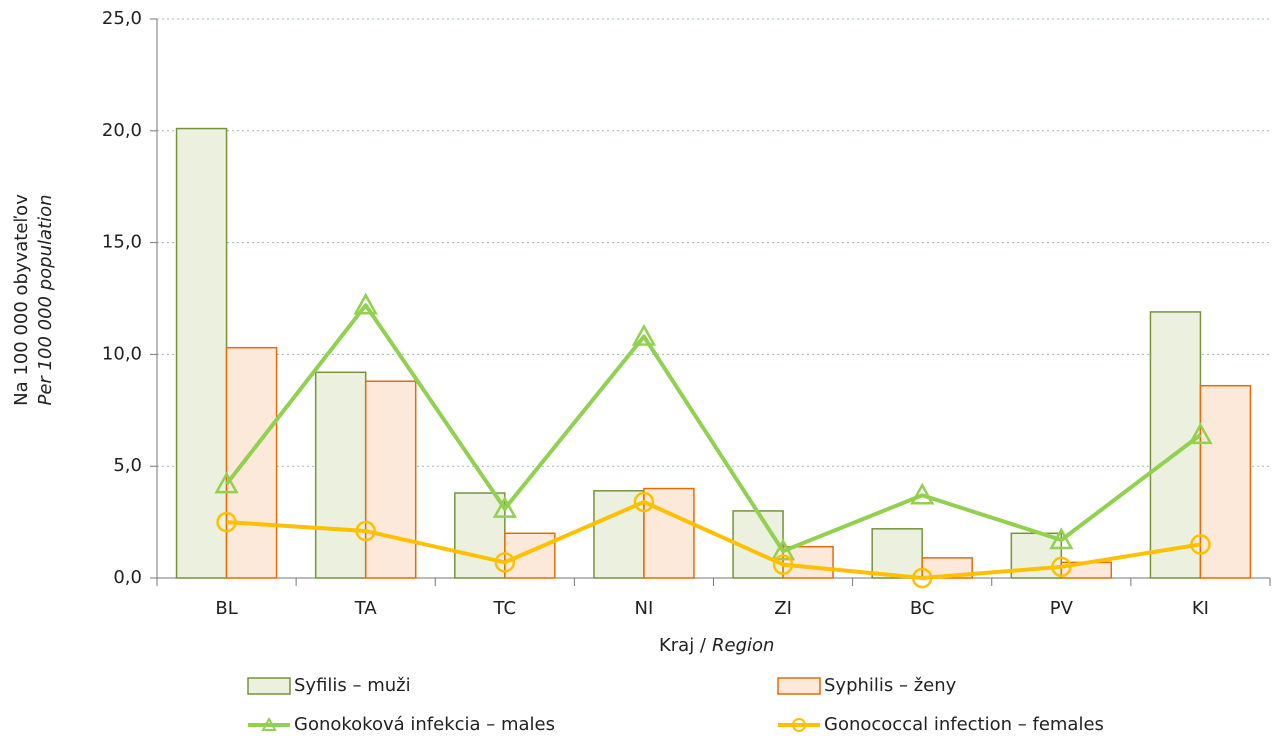 This screenshot has width=1277, height=740. I want to click on legend-label: Syfilis – muži, so click(352, 685).